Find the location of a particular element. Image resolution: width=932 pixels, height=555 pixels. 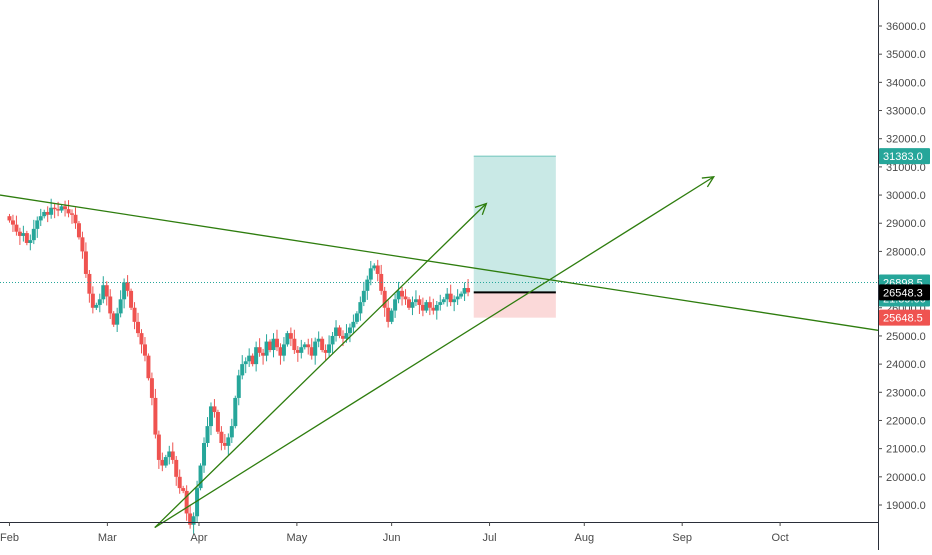

target-zone is located at coordinates (514, 224).